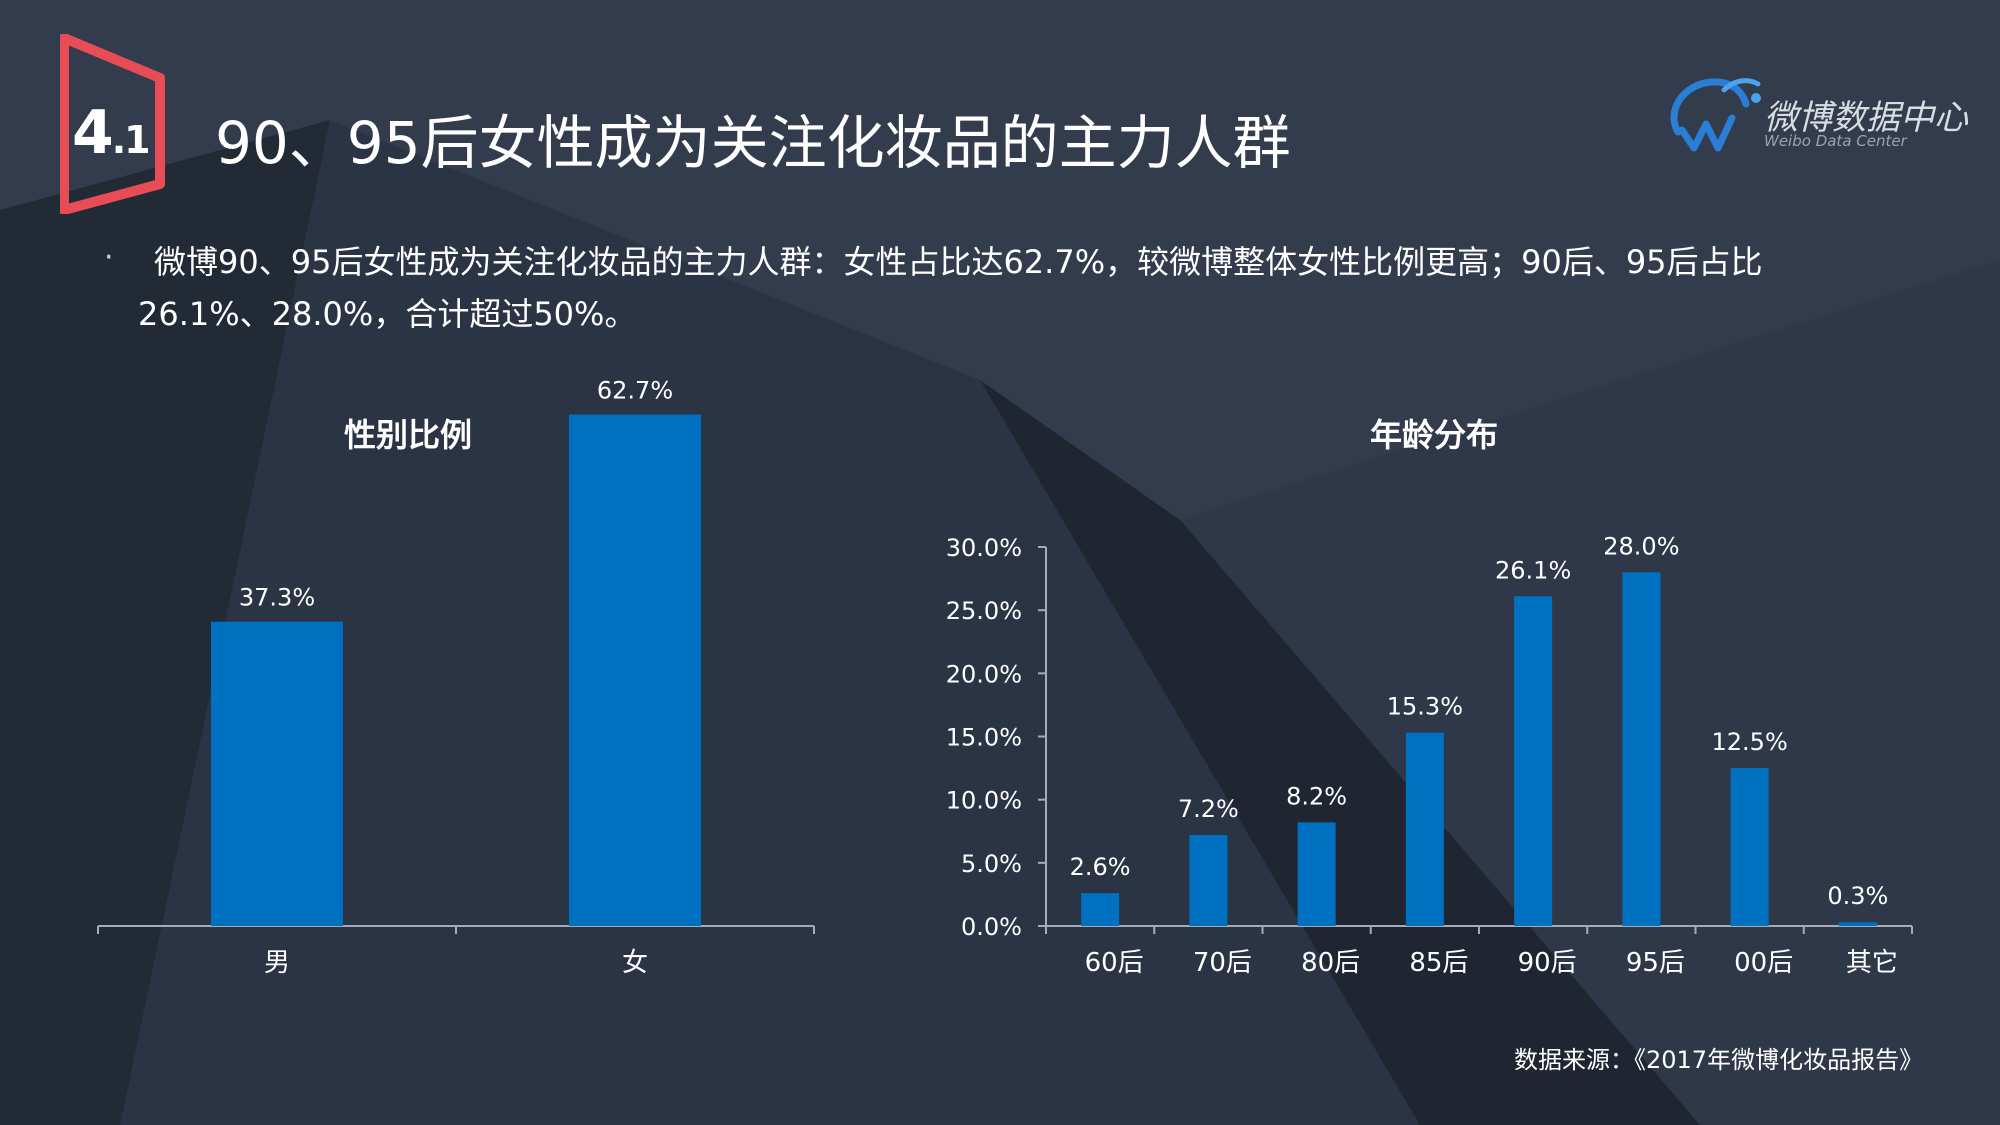  Describe the element at coordinates (1872, 963) in the screenshot. I see `category-label: 其它` at that location.